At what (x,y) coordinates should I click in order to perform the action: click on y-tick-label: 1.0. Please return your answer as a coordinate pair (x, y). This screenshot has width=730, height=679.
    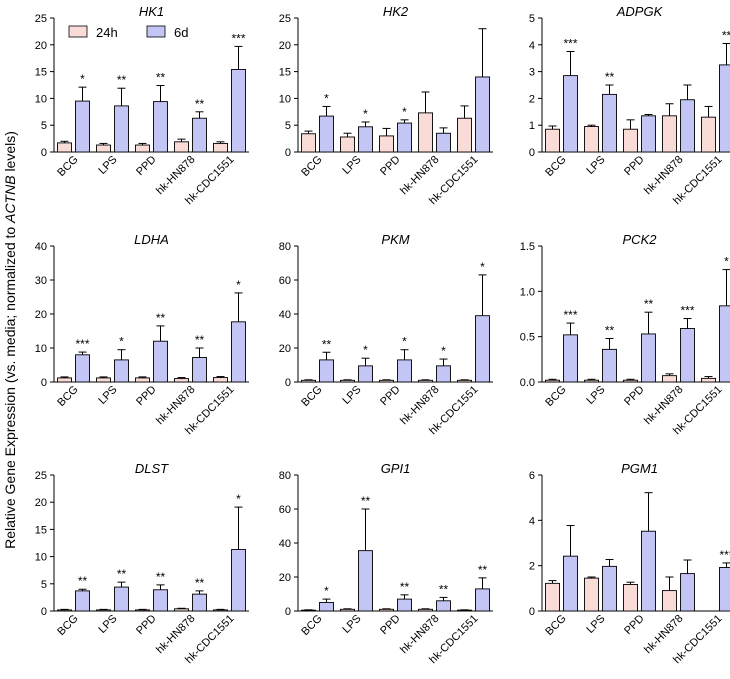
    Looking at the image, I should click on (527, 292).